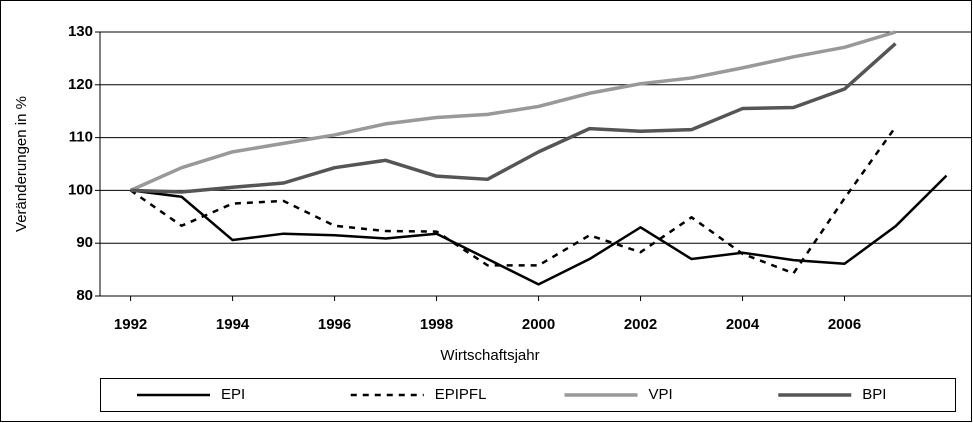 This screenshot has height=423, width=973. What do you see at coordinates (538, 324) in the screenshot?
I see `x-tick-label: 2000` at bounding box center [538, 324].